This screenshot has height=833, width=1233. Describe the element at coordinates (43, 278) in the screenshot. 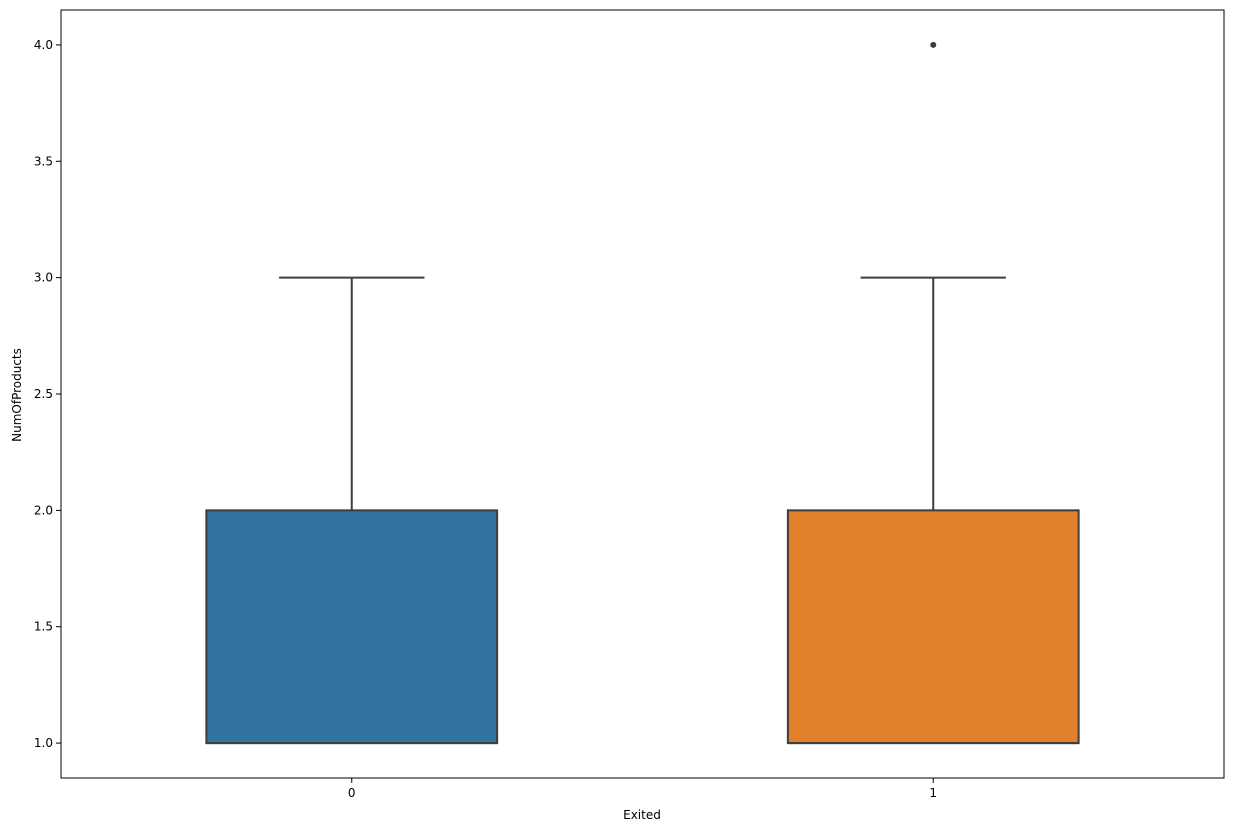

I see `y-tick-label-4: 3.0` at that location.